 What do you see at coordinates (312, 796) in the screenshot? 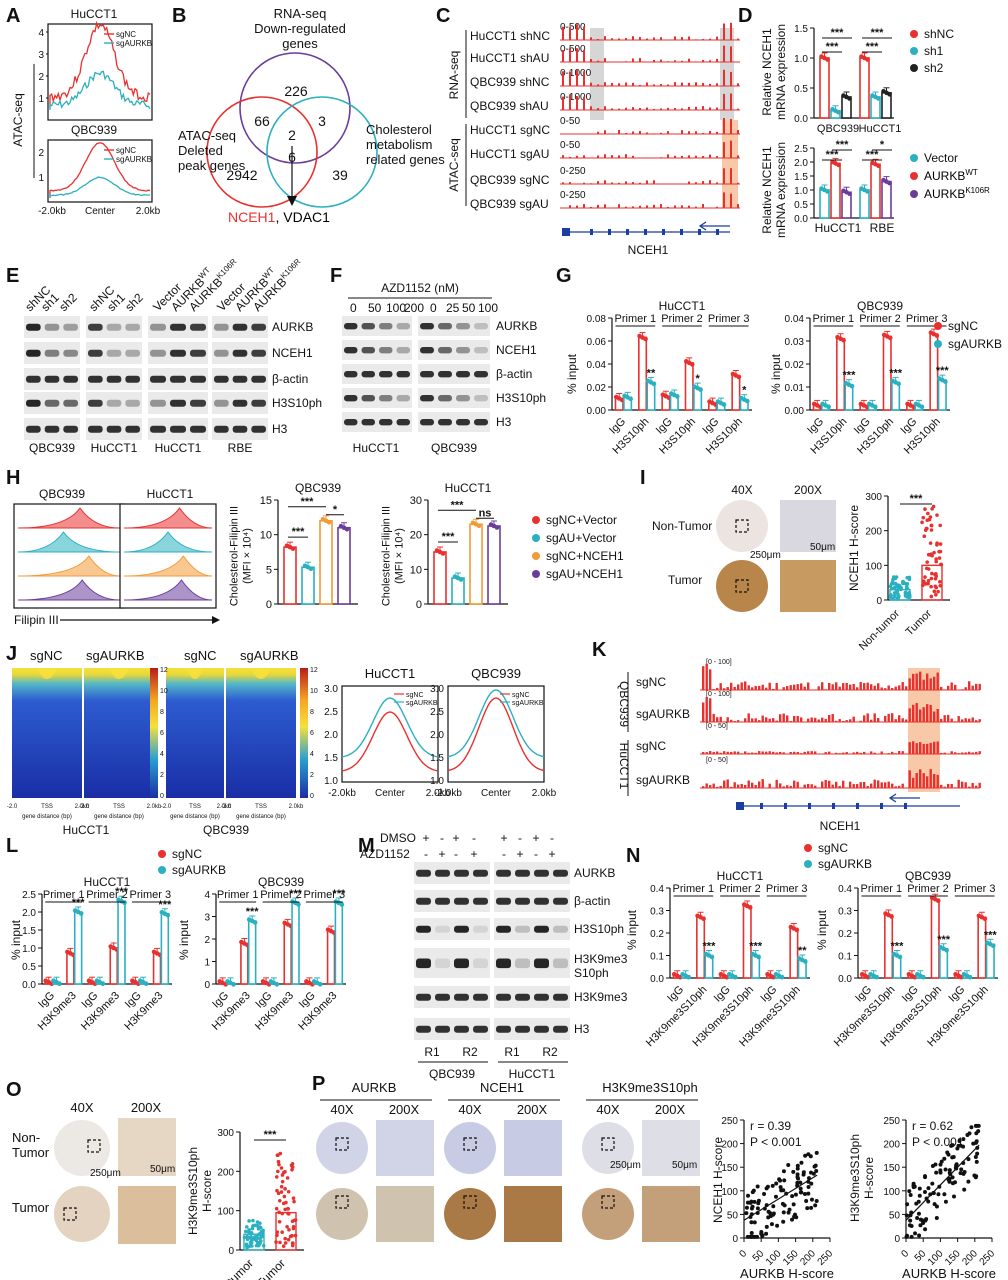
I see `colorbar-tick: 0` at bounding box center [312, 796].